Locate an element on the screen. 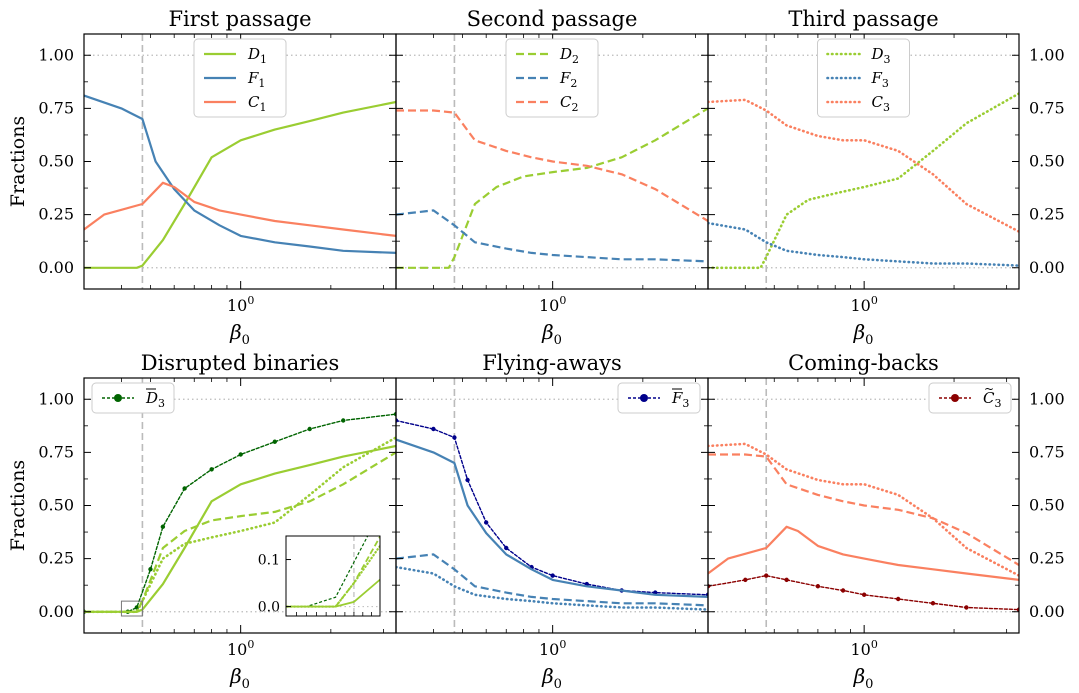  legend-label: D1 is located at coordinates (257, 55).